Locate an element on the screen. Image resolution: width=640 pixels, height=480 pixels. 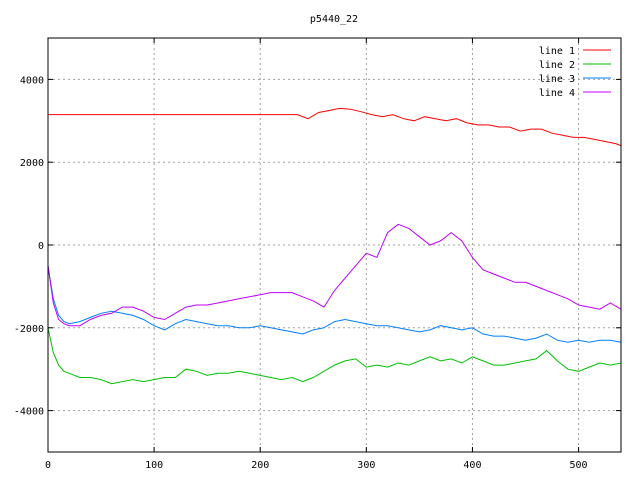
y-tick-label: 2000 is located at coordinates (32, 163).